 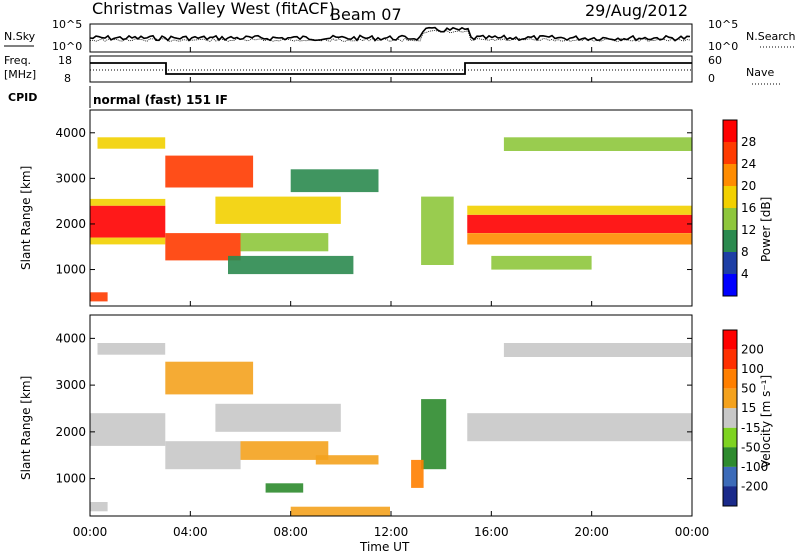 I want to click on velocity-ylabel: Slant Range [km], so click(x=26, y=428).